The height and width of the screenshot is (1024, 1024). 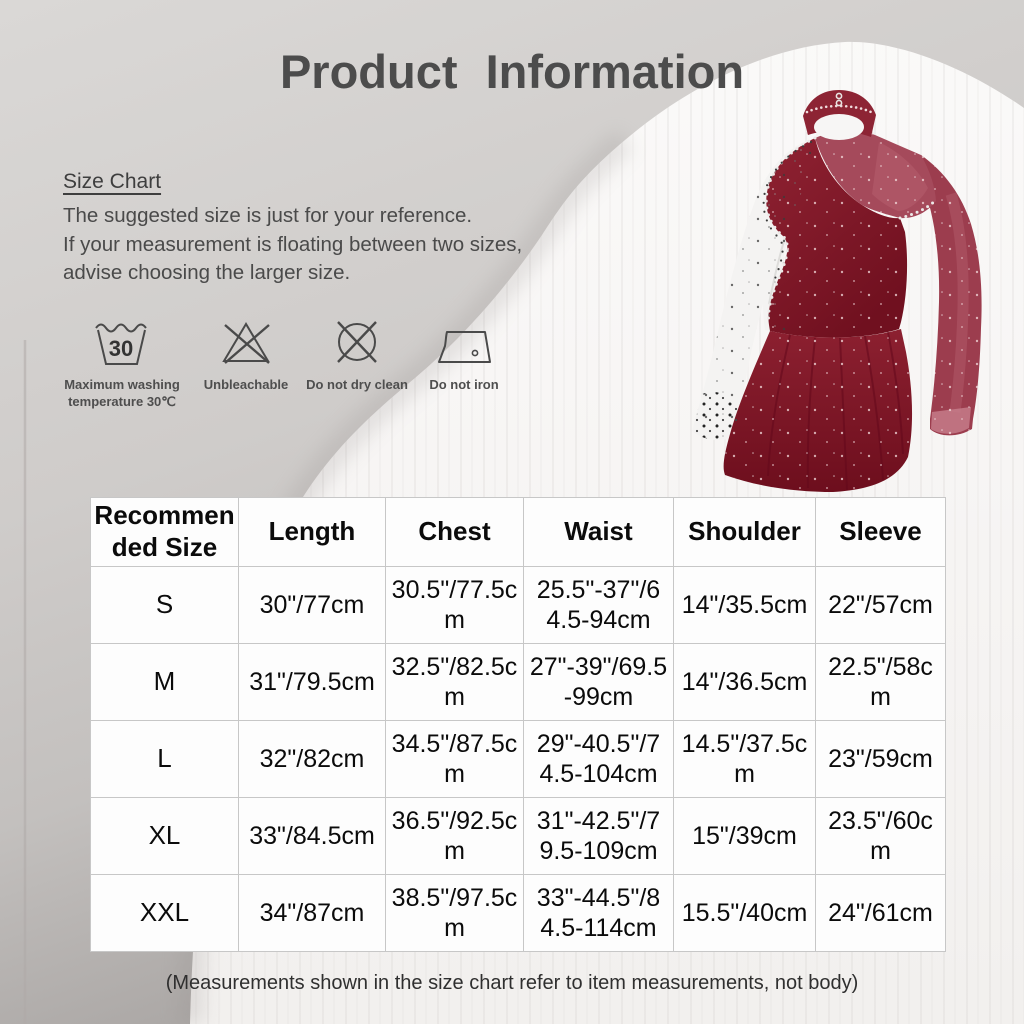 What do you see at coordinates (164, 682) in the screenshot?
I see `size-label-cell: M` at bounding box center [164, 682].